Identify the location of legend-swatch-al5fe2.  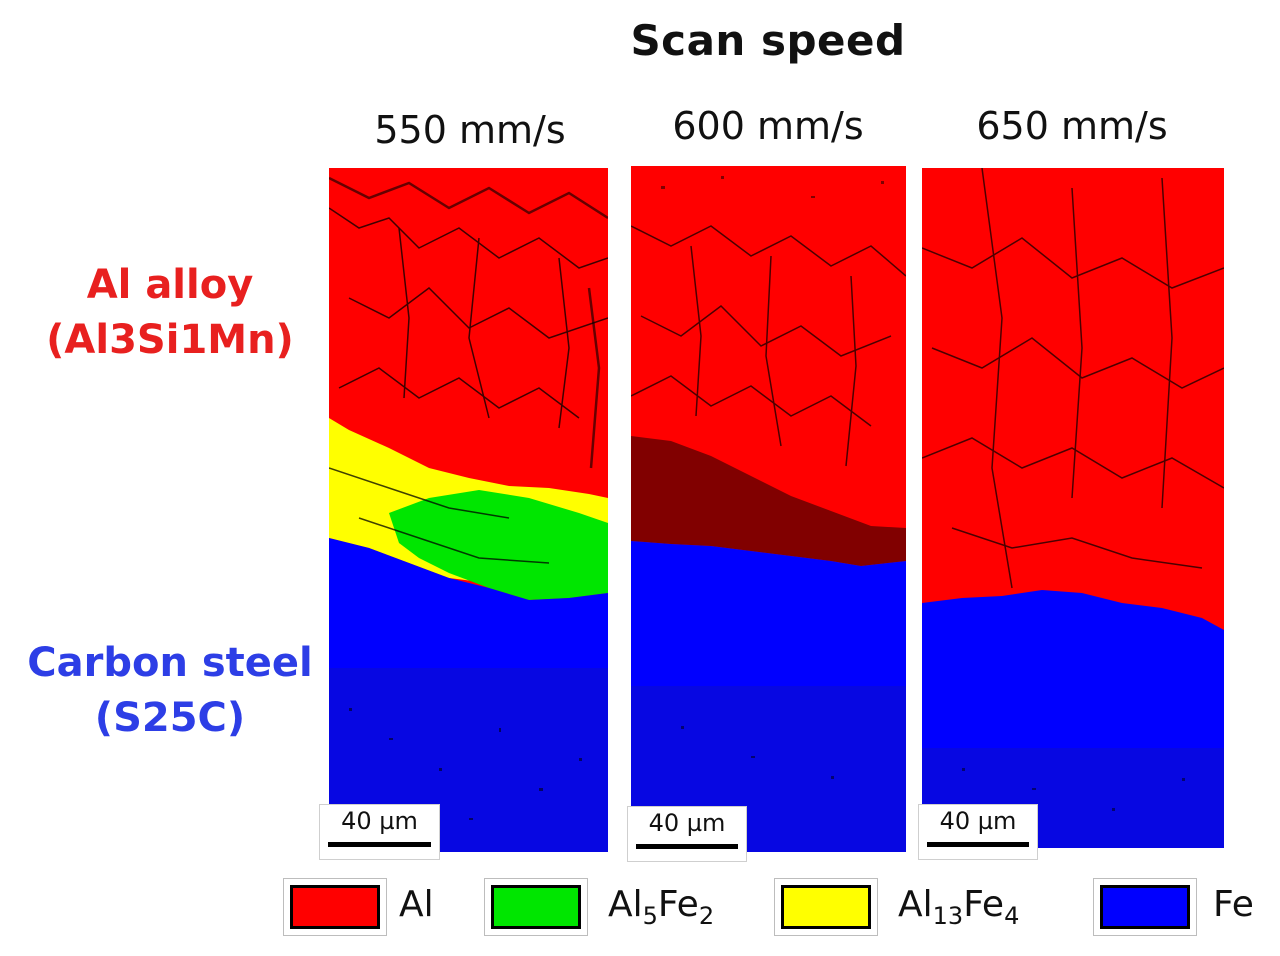
(536, 907).